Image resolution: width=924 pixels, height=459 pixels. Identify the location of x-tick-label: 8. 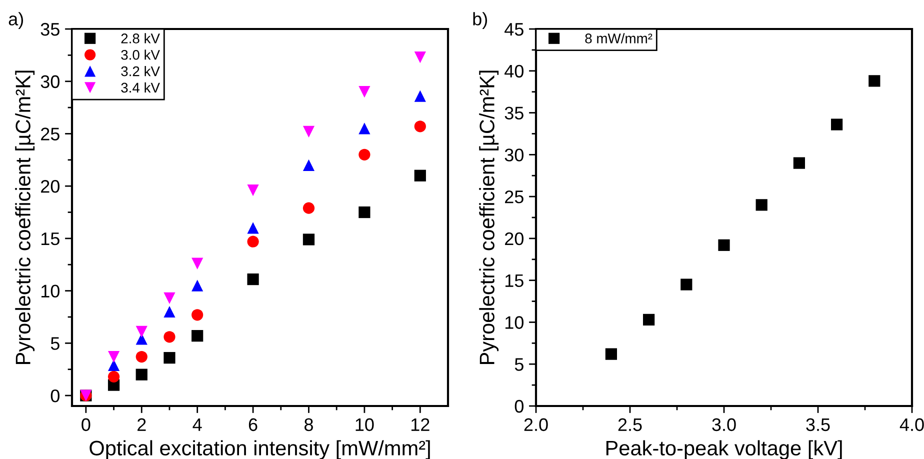
(308, 425).